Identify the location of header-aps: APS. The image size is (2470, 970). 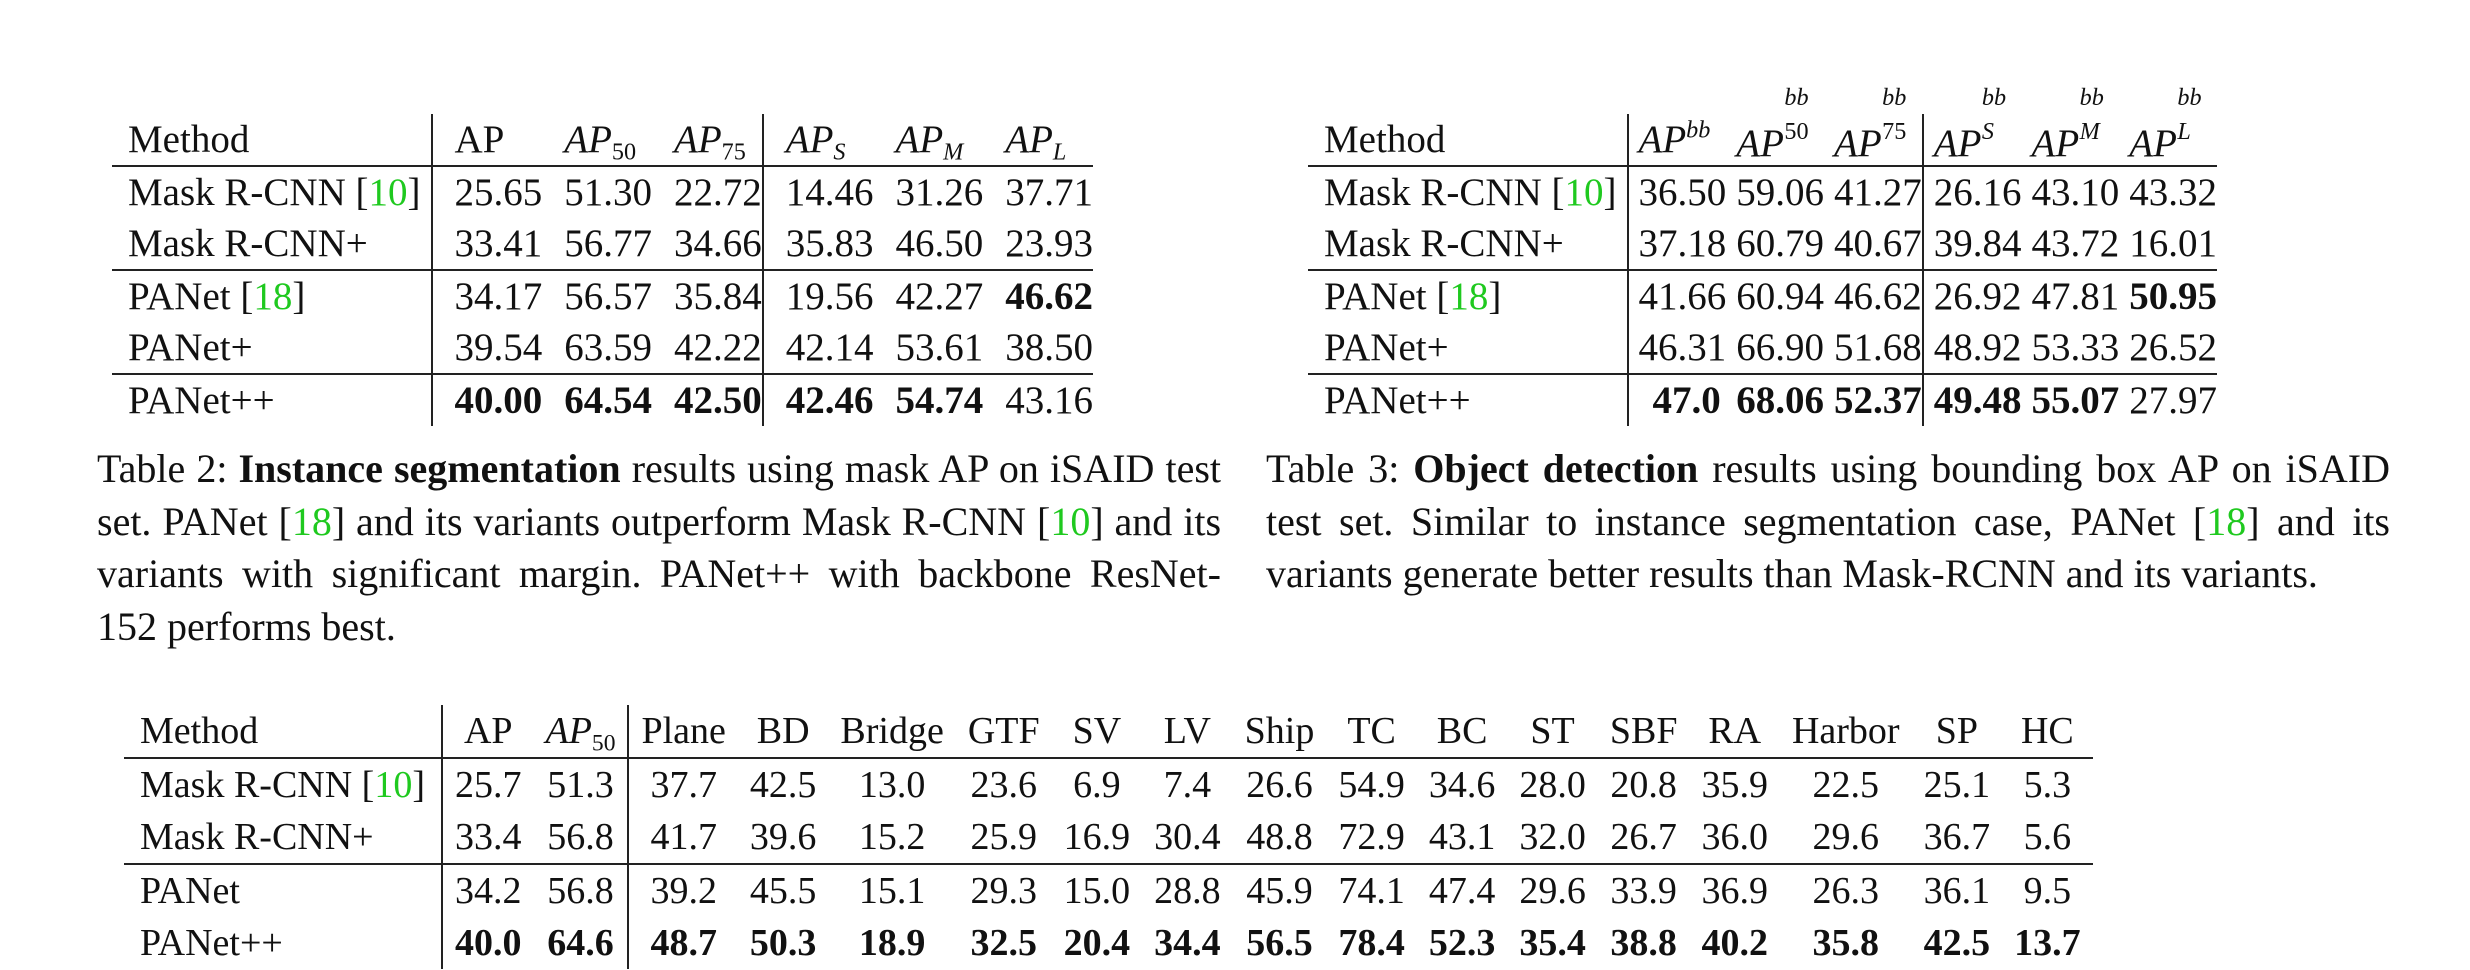
(817, 140).